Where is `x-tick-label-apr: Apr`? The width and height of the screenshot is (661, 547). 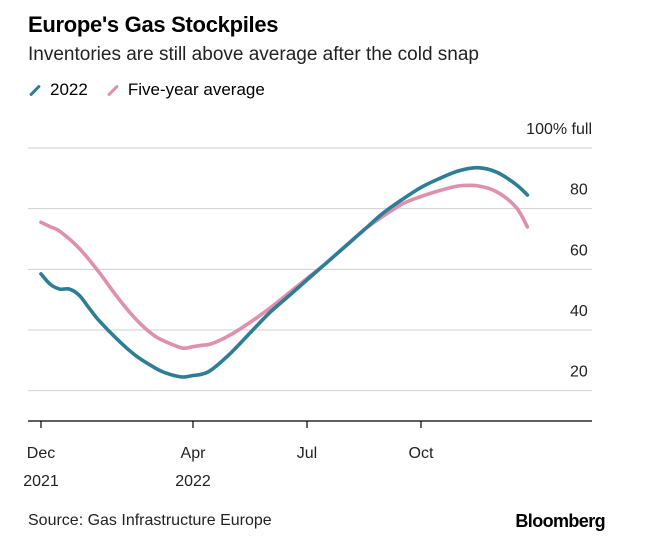 x-tick-label-apr: Apr is located at coordinates (194, 453).